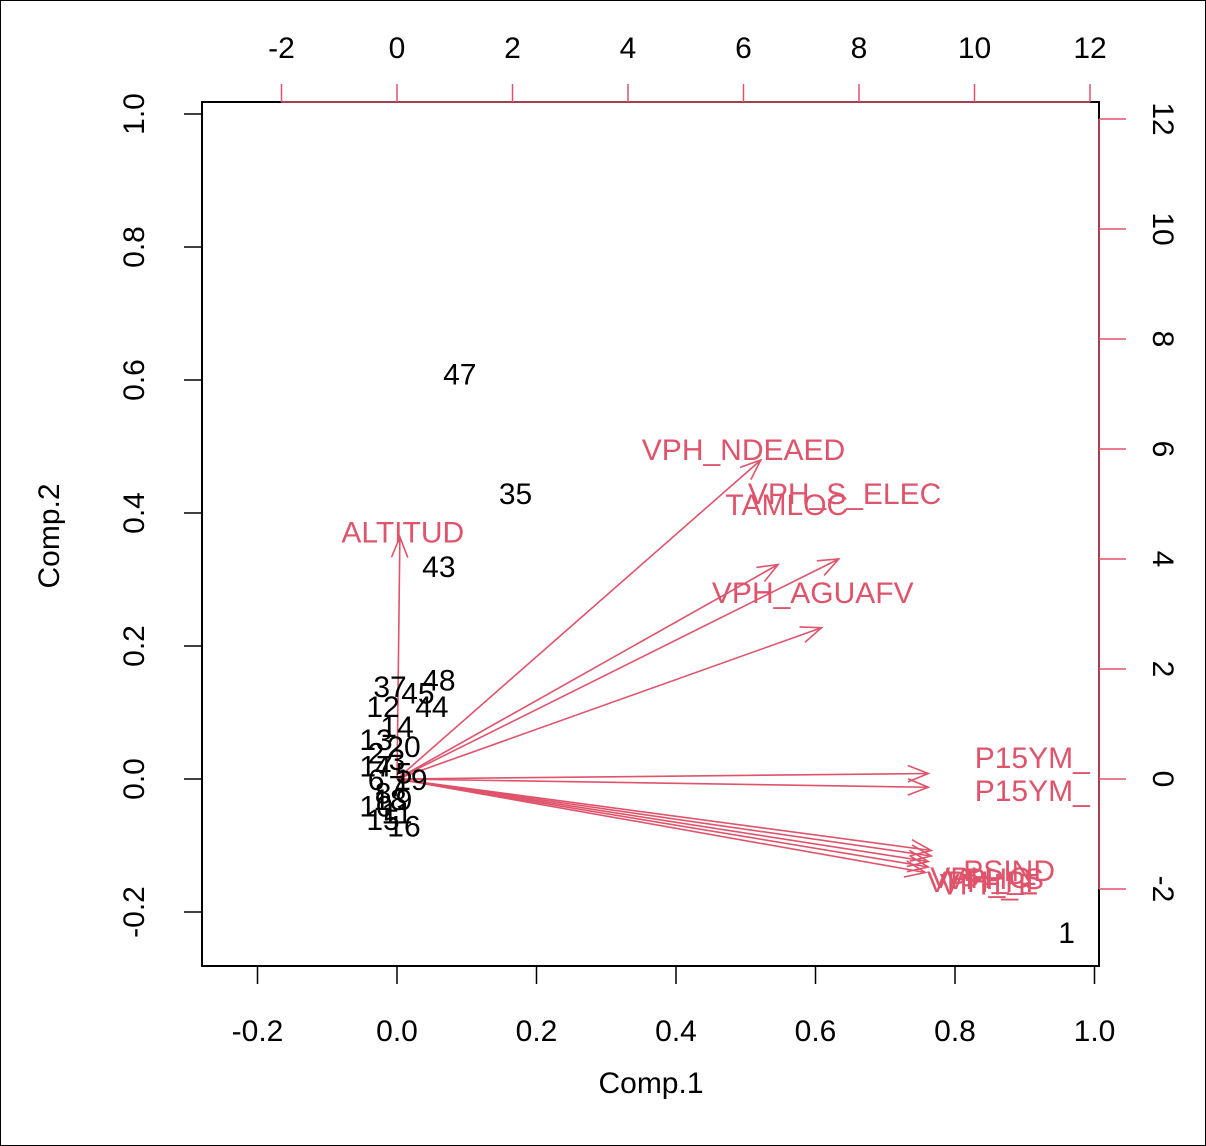 This screenshot has height=1146, width=1206. I want to click on observation-label: 13, so click(375, 740).